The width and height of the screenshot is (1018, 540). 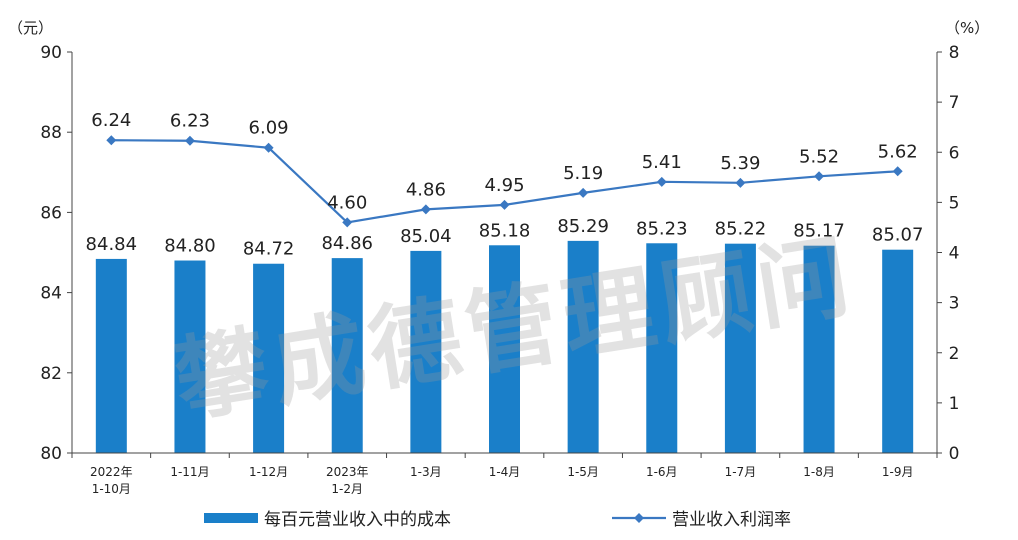 What do you see at coordinates (954, 454) in the screenshot?
I see `right-tick-label: 0` at bounding box center [954, 454].